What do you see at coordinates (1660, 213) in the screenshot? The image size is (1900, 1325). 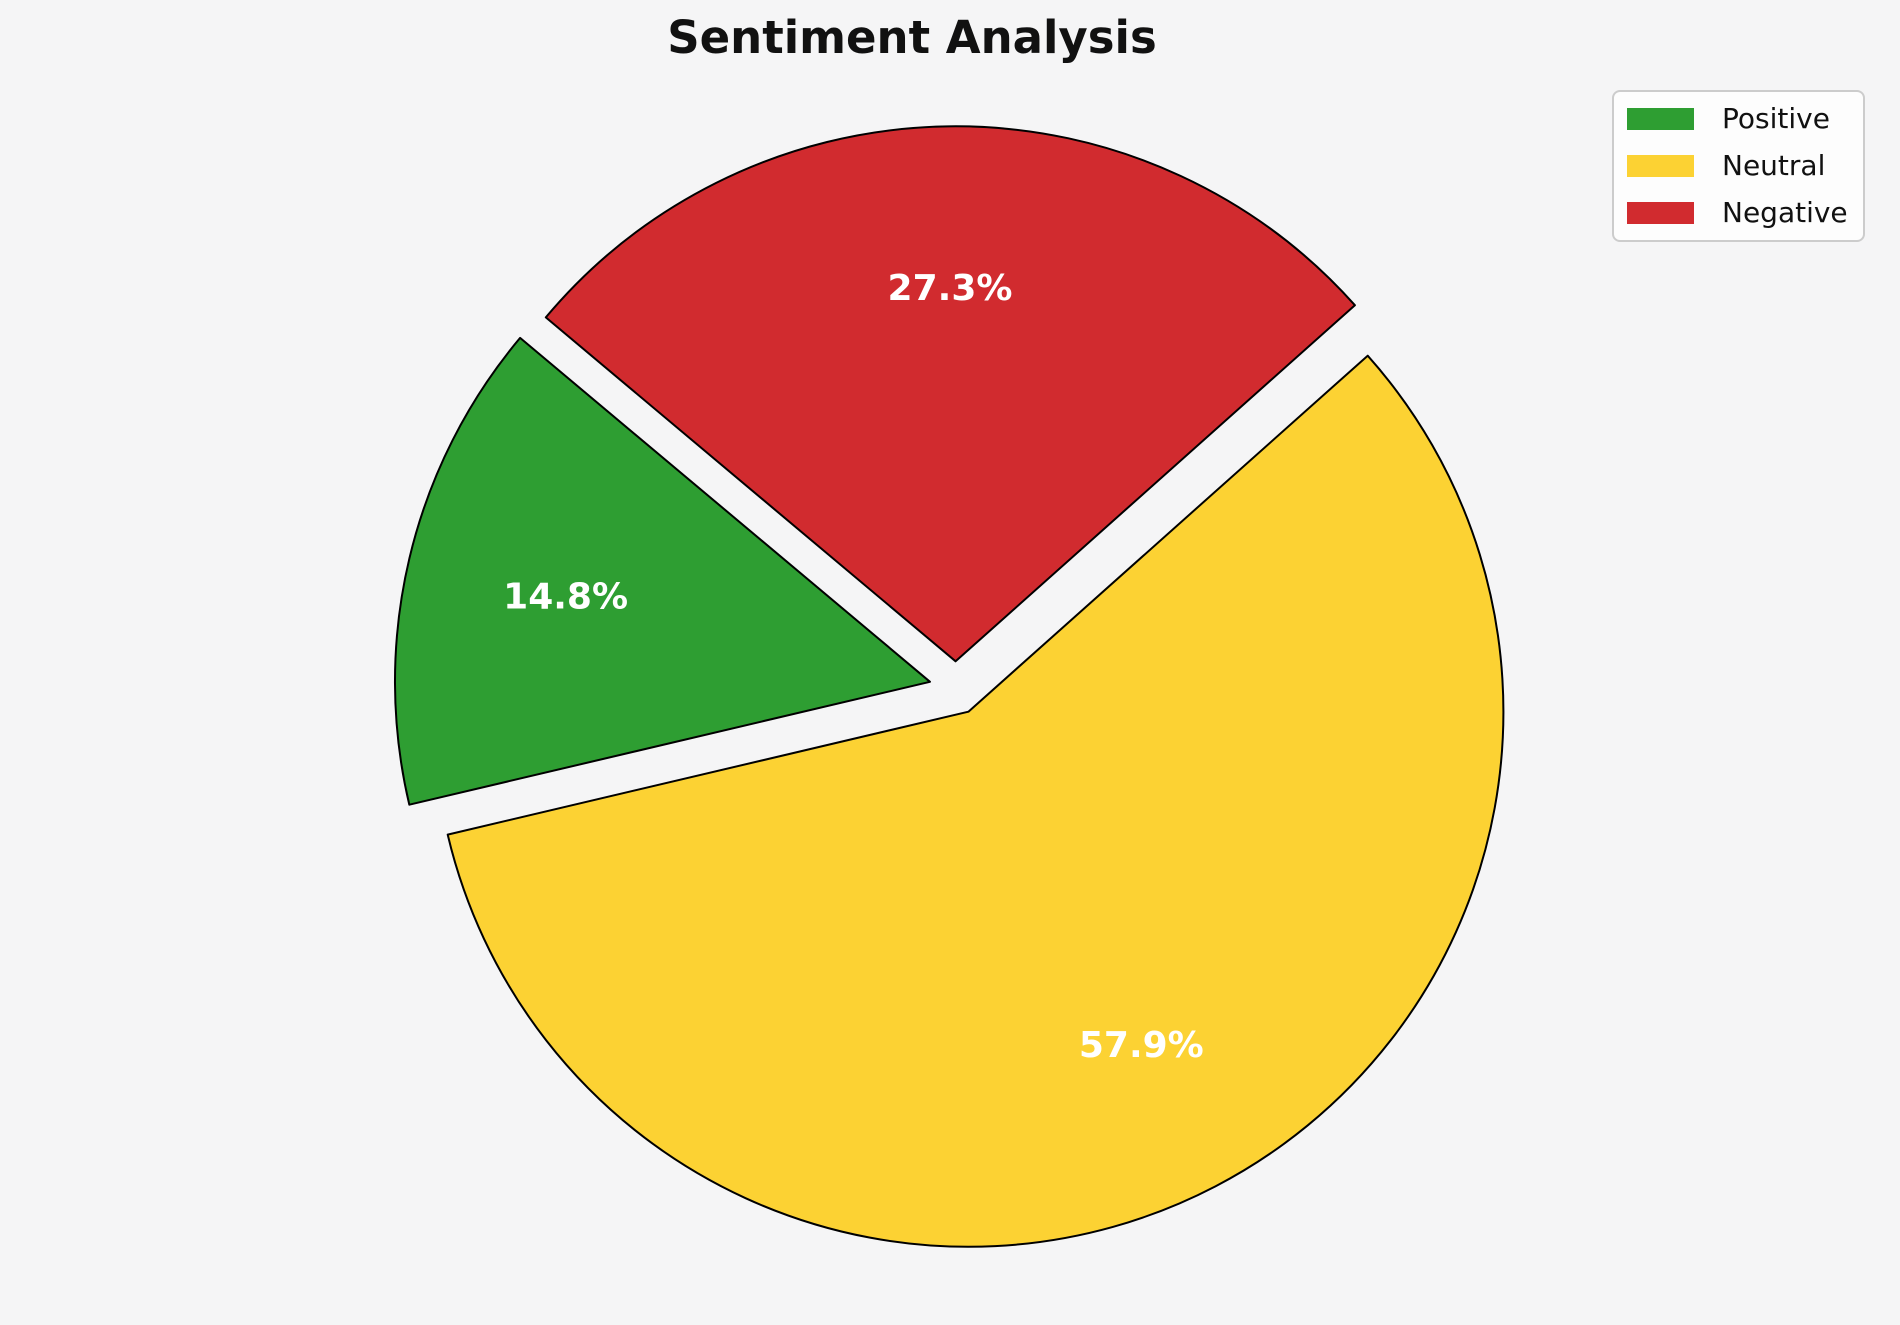 I see `legend-swatch-negative` at bounding box center [1660, 213].